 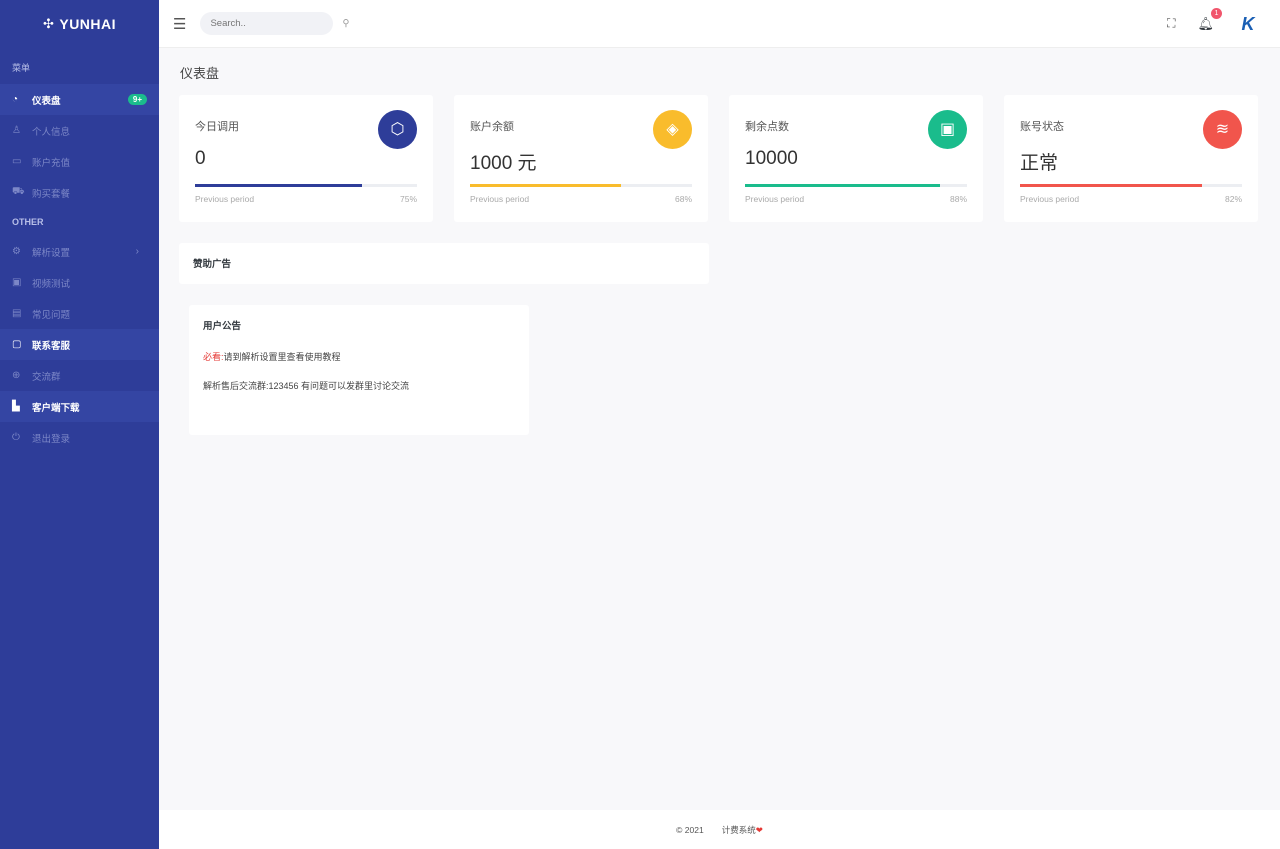 What do you see at coordinates (200, 158) in the screenshot?
I see `stat-value: 0` at bounding box center [200, 158].